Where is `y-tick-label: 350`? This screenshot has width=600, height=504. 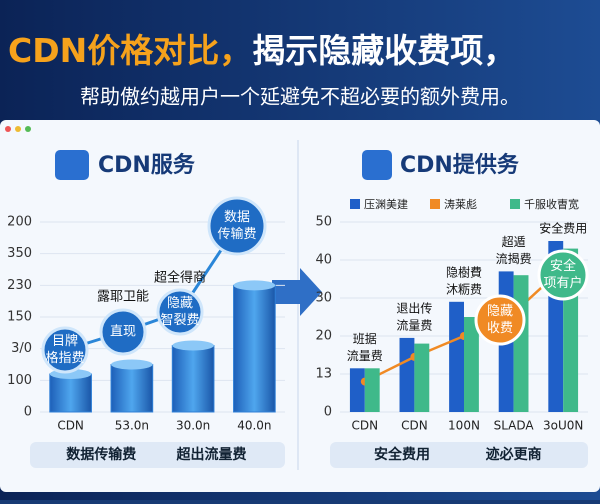
y-tick-label: 350 is located at coordinates (19, 253).